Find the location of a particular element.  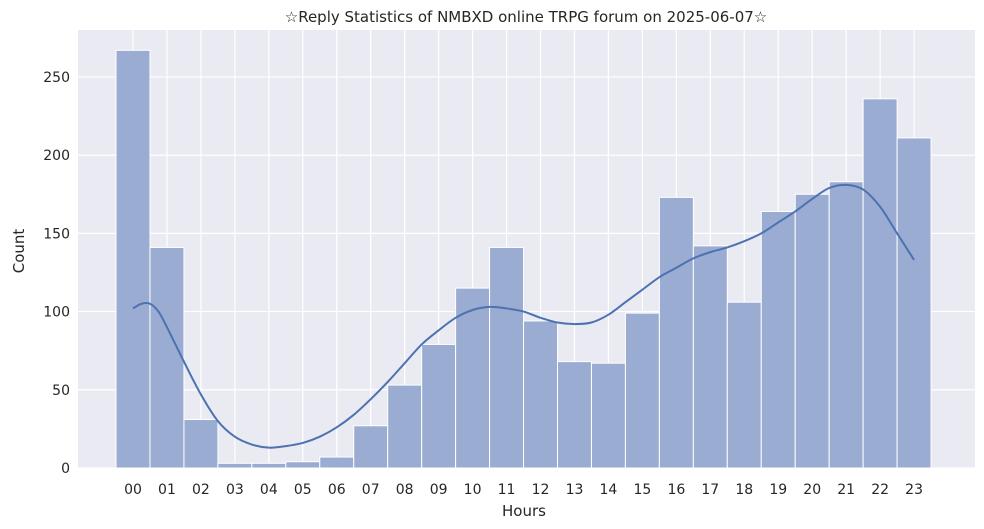

y-tick-label: 250 is located at coordinates (56, 78).